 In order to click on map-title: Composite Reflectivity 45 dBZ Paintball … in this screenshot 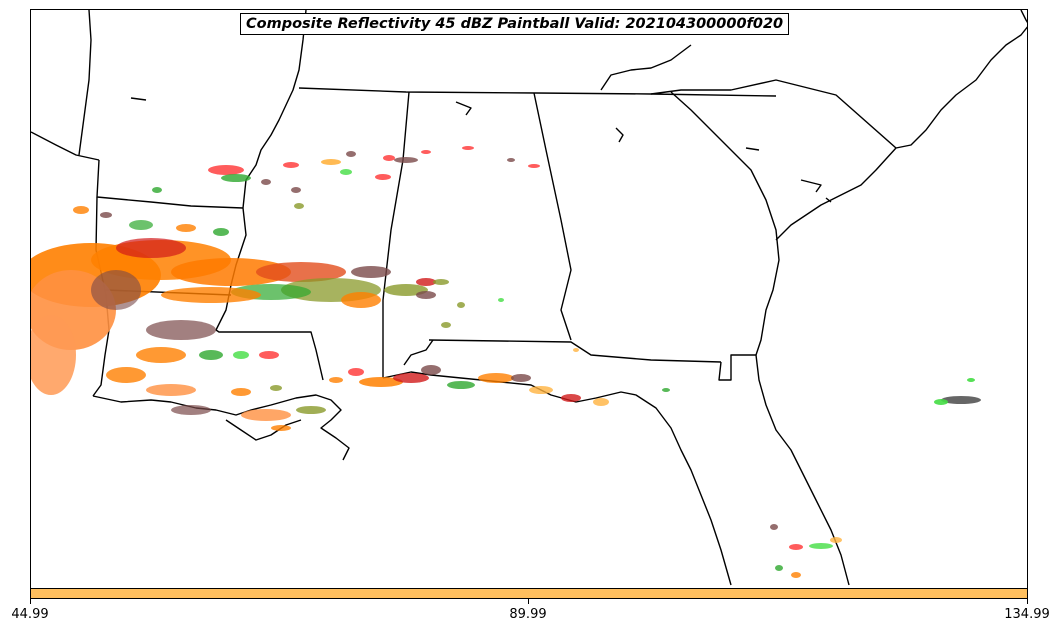, I will do `click(515, 24)`.